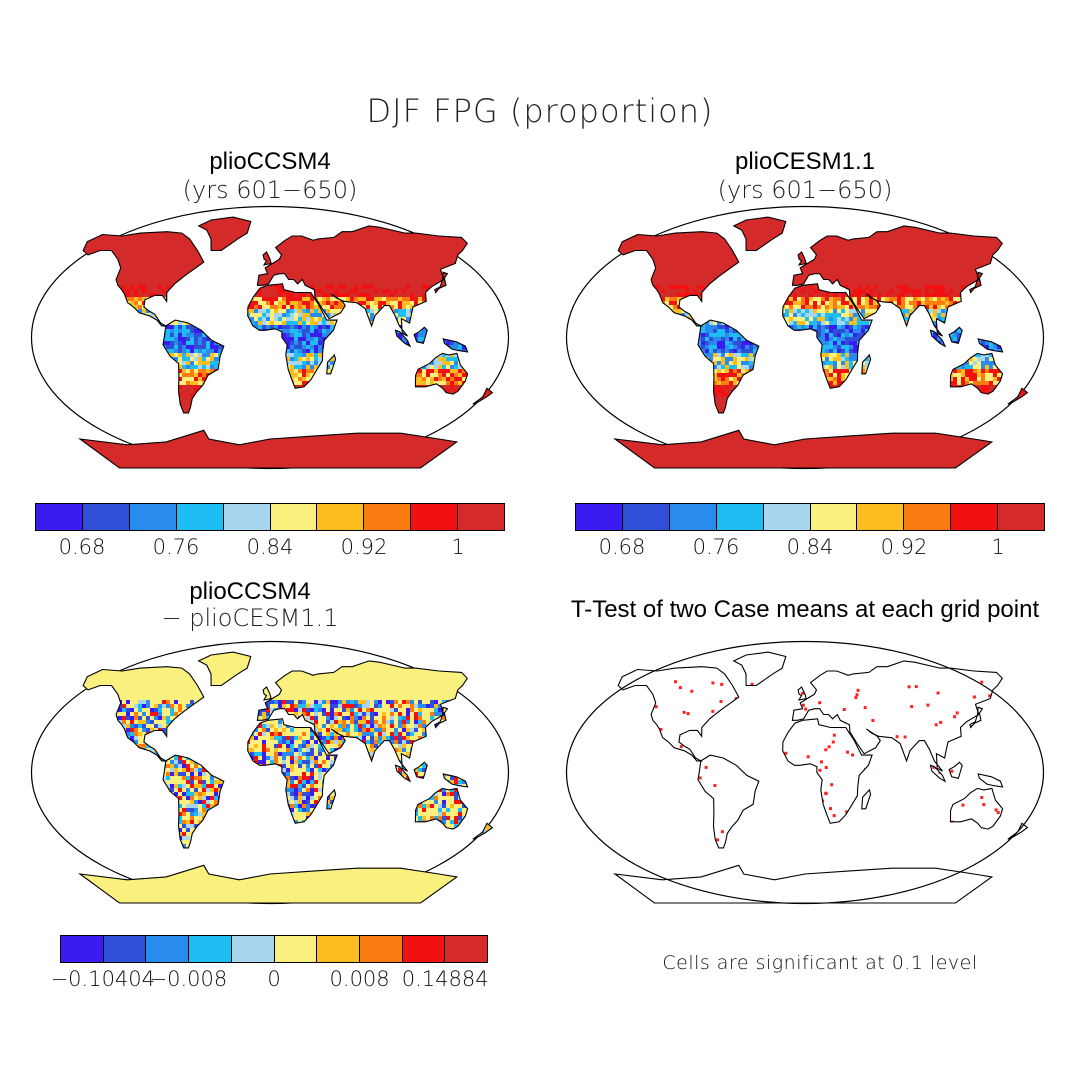  I want to click on panel-subtitle-top-left: (yrs 601−650), so click(270, 190).